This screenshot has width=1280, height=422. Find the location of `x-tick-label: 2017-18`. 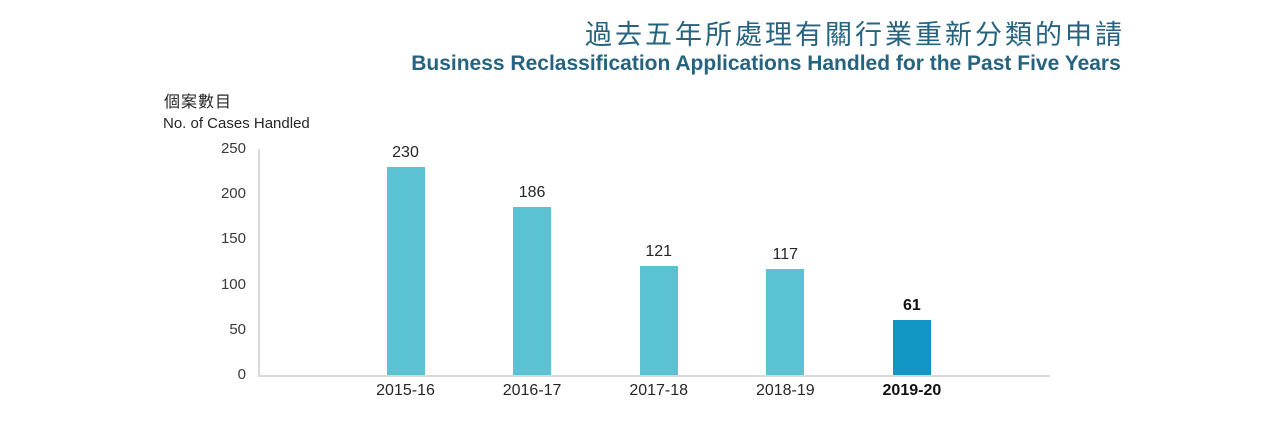

x-tick-label: 2017-18 is located at coordinates (659, 390).